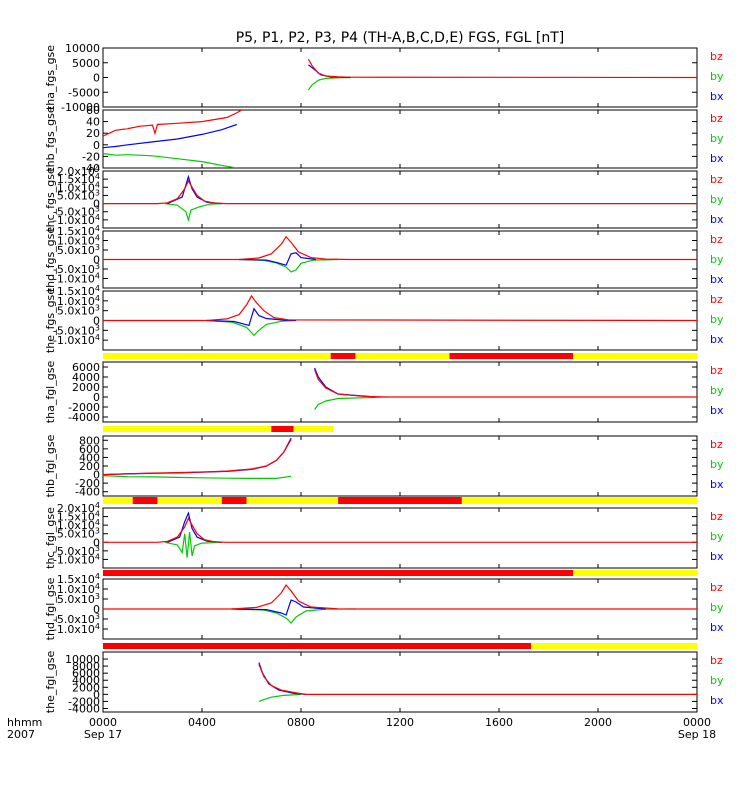  Describe the element at coordinates (50, 77) in the screenshot. I see `y-axis-label: tha_fgs_gse` at that location.